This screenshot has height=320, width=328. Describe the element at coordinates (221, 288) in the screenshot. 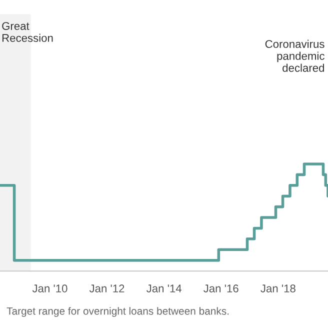

I see `x-tick-label: Jan '16` at that location.